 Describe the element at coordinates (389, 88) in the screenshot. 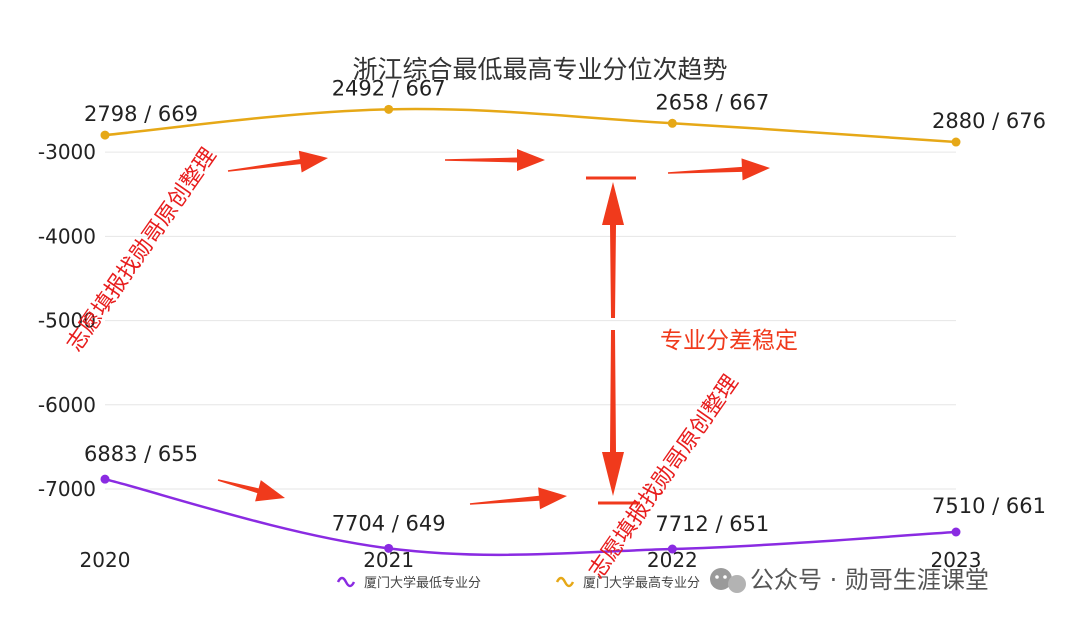

I see `data-label: 2492 / 667` at that location.